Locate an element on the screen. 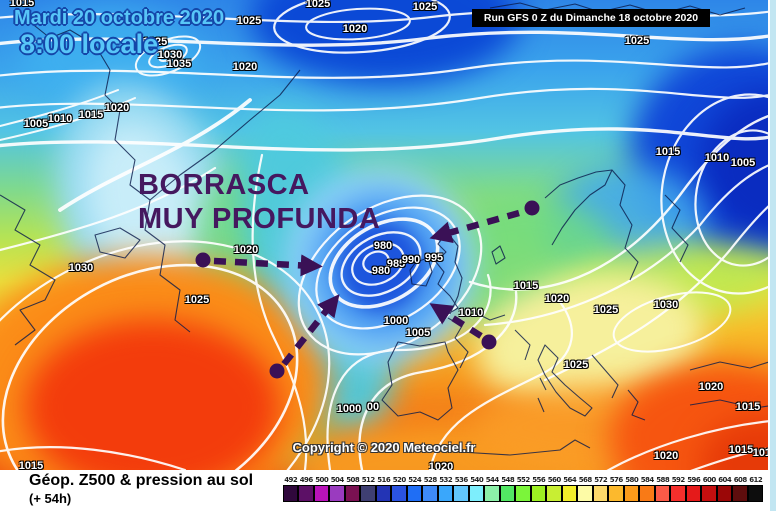 The image size is (776, 511). colorbar-tick: 572 is located at coordinates (601, 480).